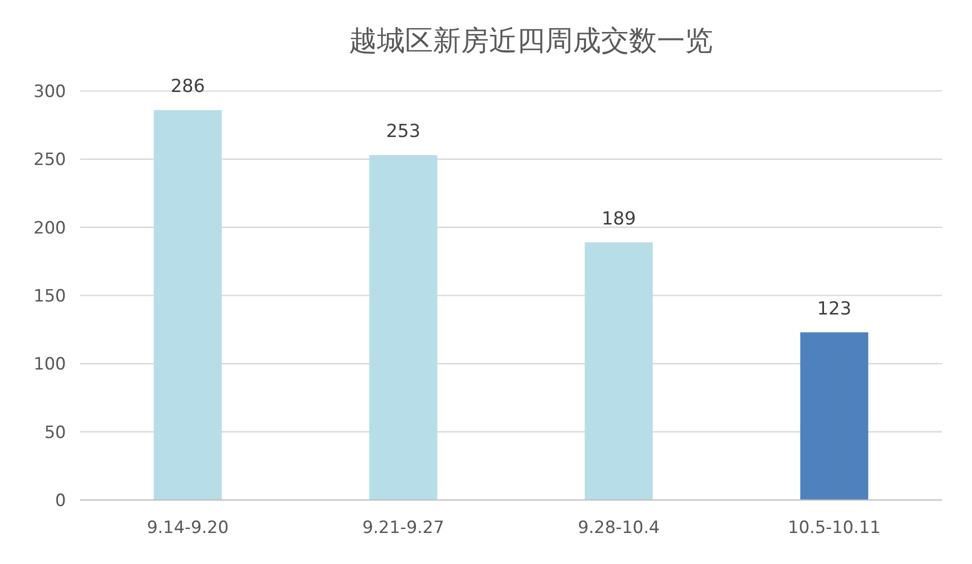 Image resolution: width=972 pixels, height=564 pixels. I want to click on data-label: 123, so click(834, 309).